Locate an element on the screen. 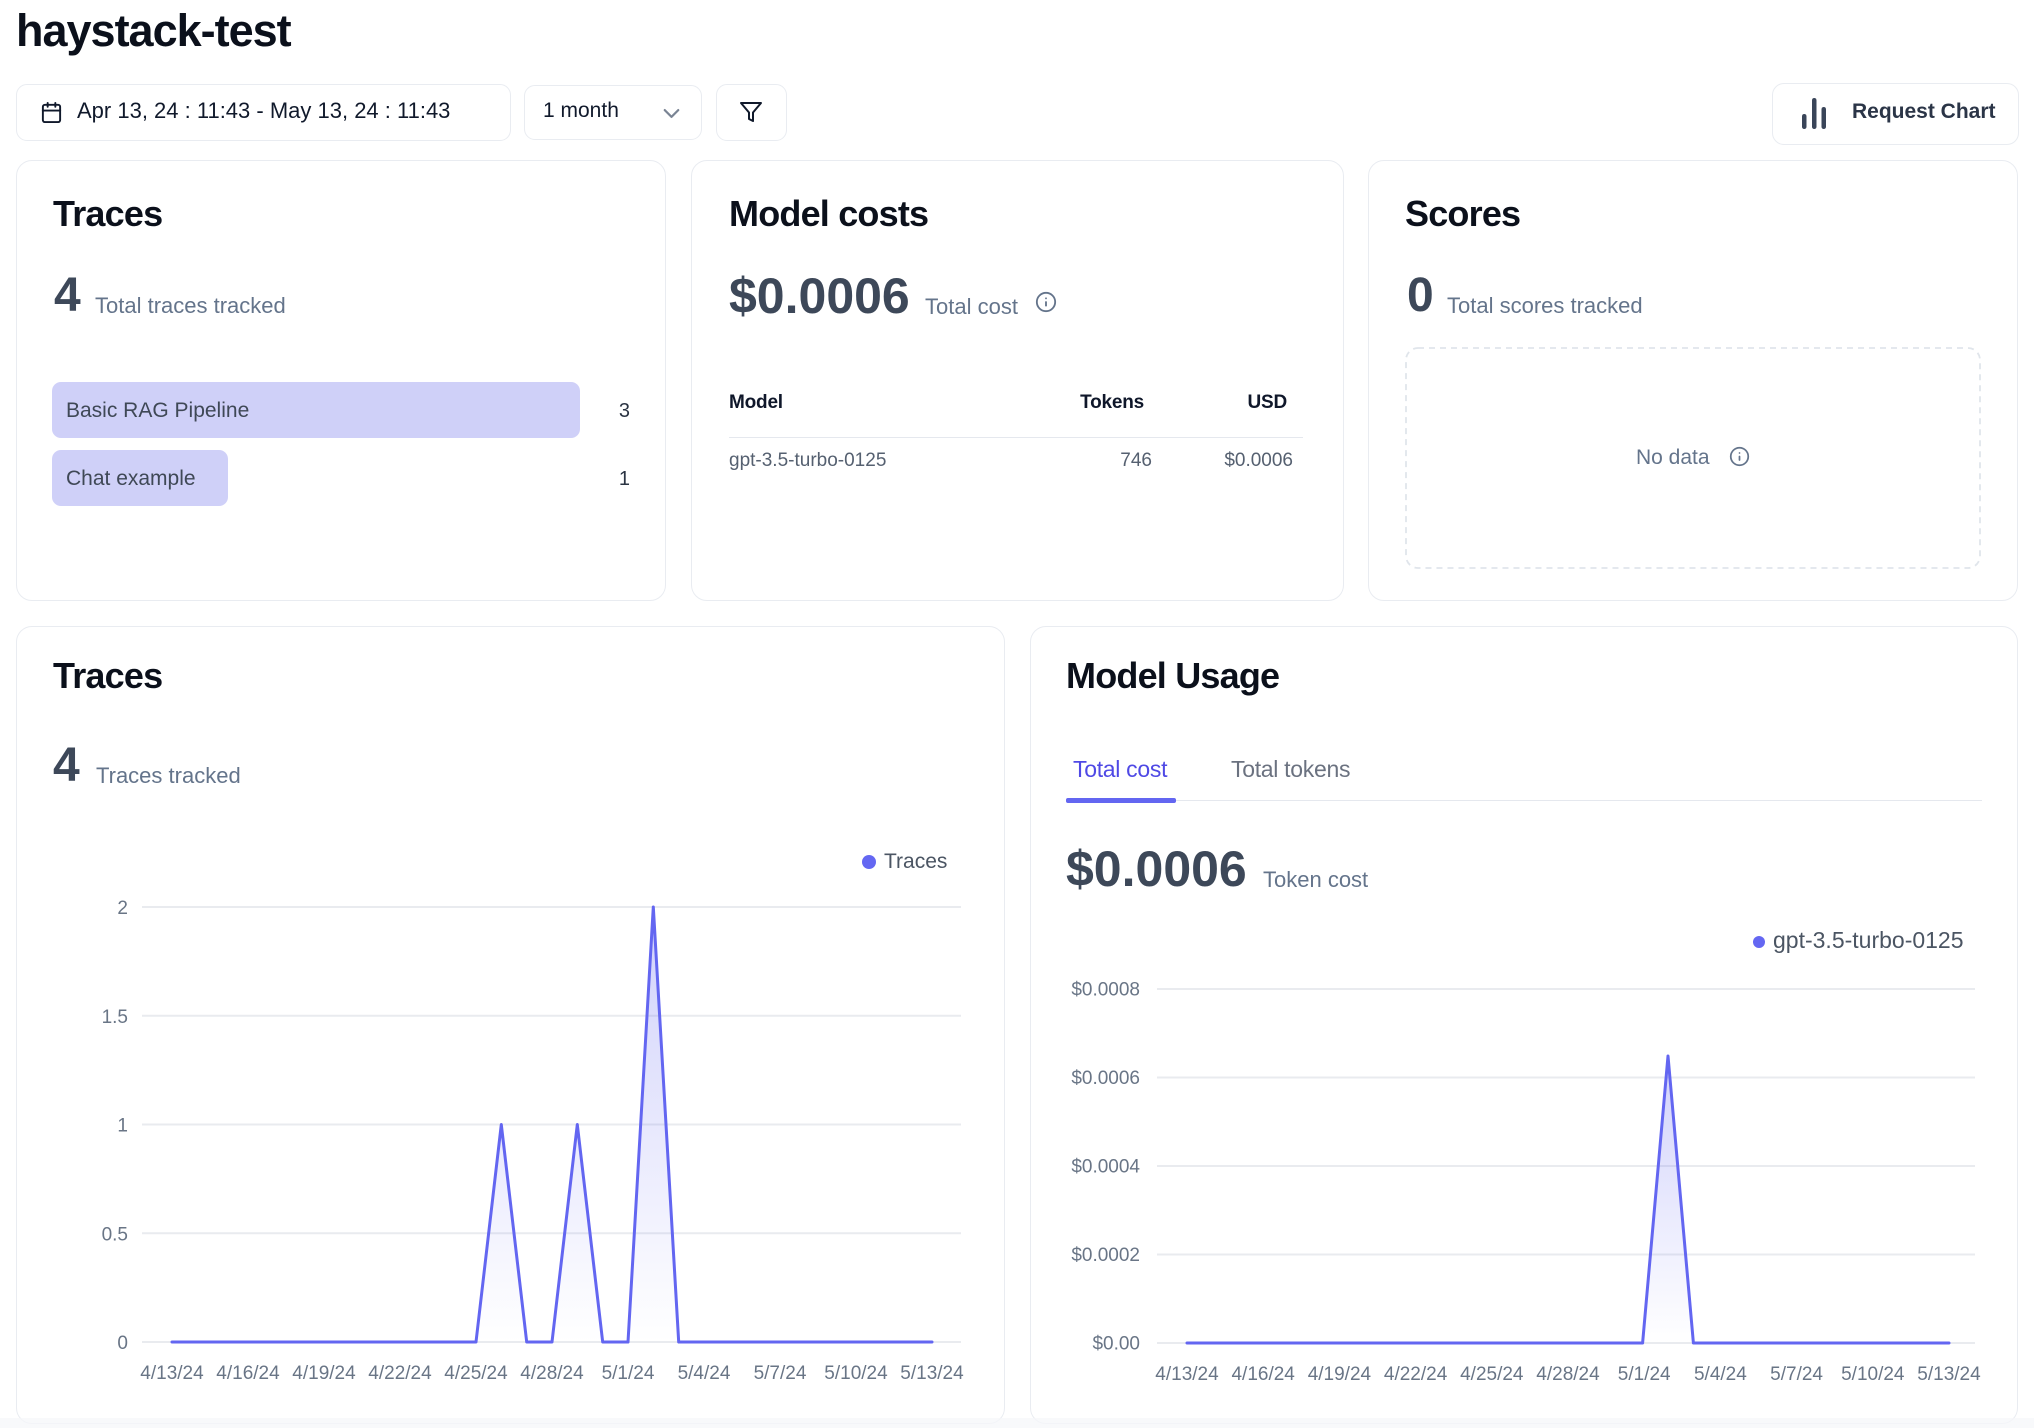 Image resolution: width=2034 pixels, height=1428 pixels. svg-text: 1 is located at coordinates (122, 1126).